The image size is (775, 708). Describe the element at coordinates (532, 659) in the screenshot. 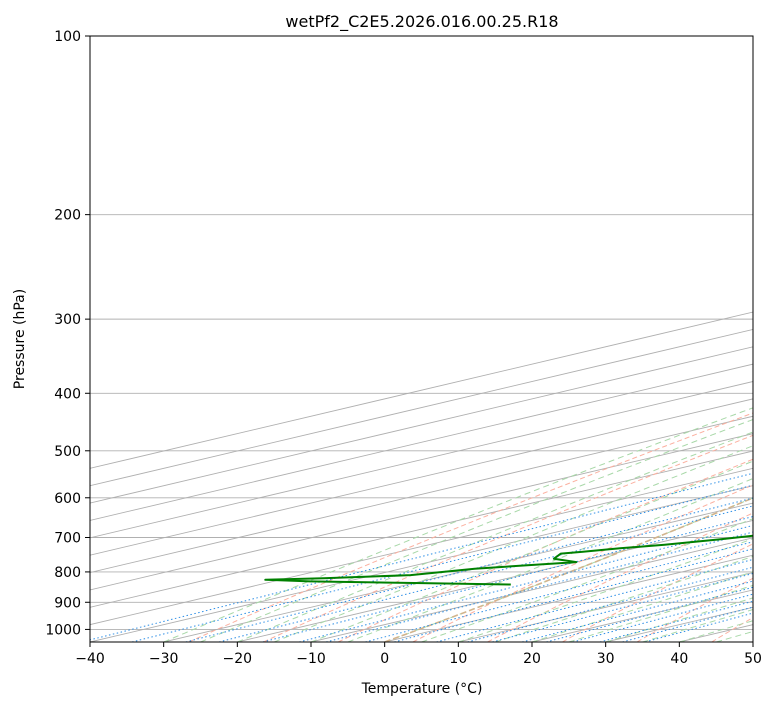

I see `x-tick-label: 20` at that location.